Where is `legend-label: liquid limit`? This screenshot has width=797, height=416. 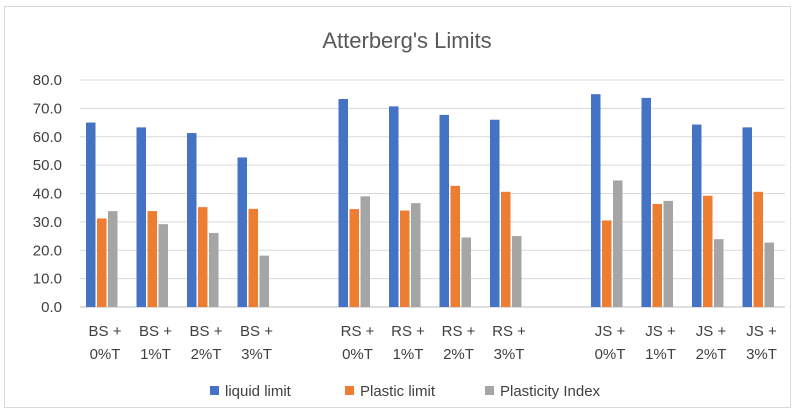
legend-label: liquid limit is located at coordinates (258, 391).